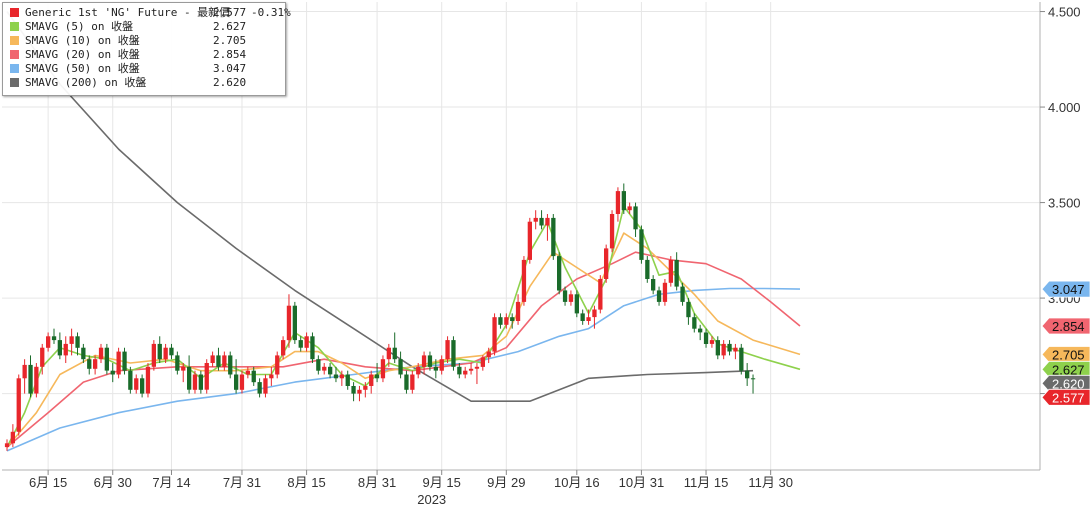  I want to click on x-tick-label: 10月 31, so click(642, 482).